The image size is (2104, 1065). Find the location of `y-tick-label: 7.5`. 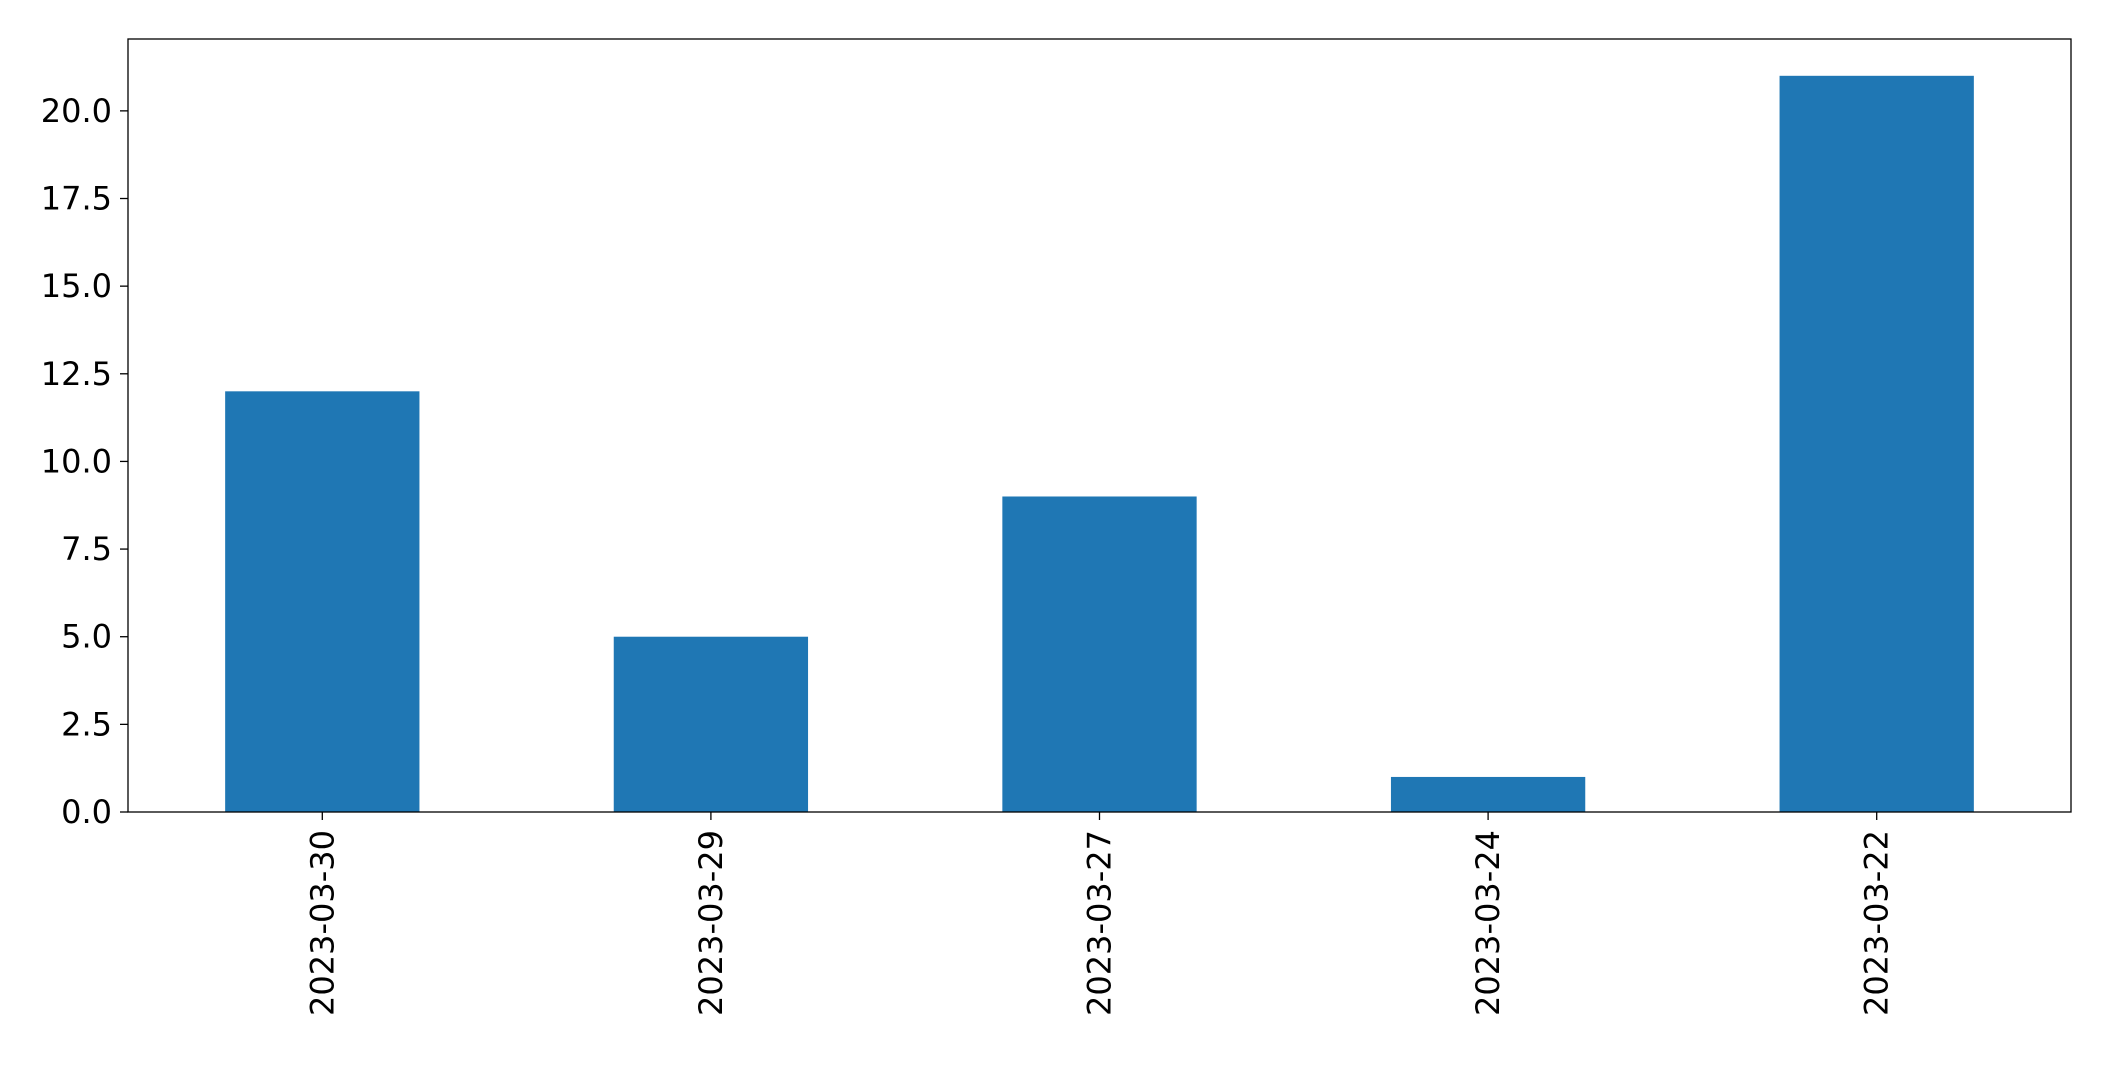

y-tick-label: 7.5 is located at coordinates (86, 549).